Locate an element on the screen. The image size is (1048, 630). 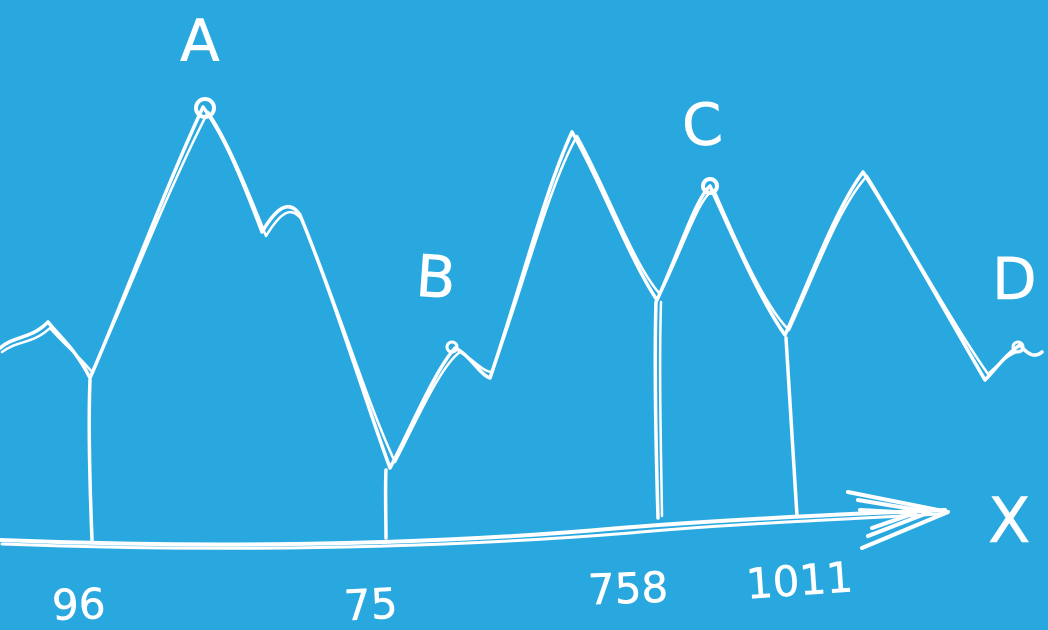
point-label-b: B is located at coordinates (436, 277).